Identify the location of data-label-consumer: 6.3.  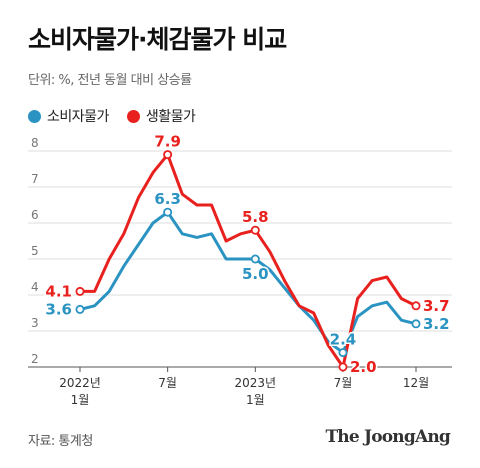
(167, 199).